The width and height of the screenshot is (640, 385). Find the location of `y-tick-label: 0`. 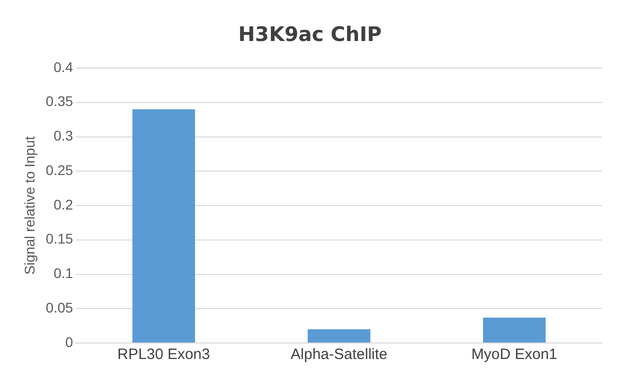

y-tick-label: 0 is located at coordinates (69, 342).